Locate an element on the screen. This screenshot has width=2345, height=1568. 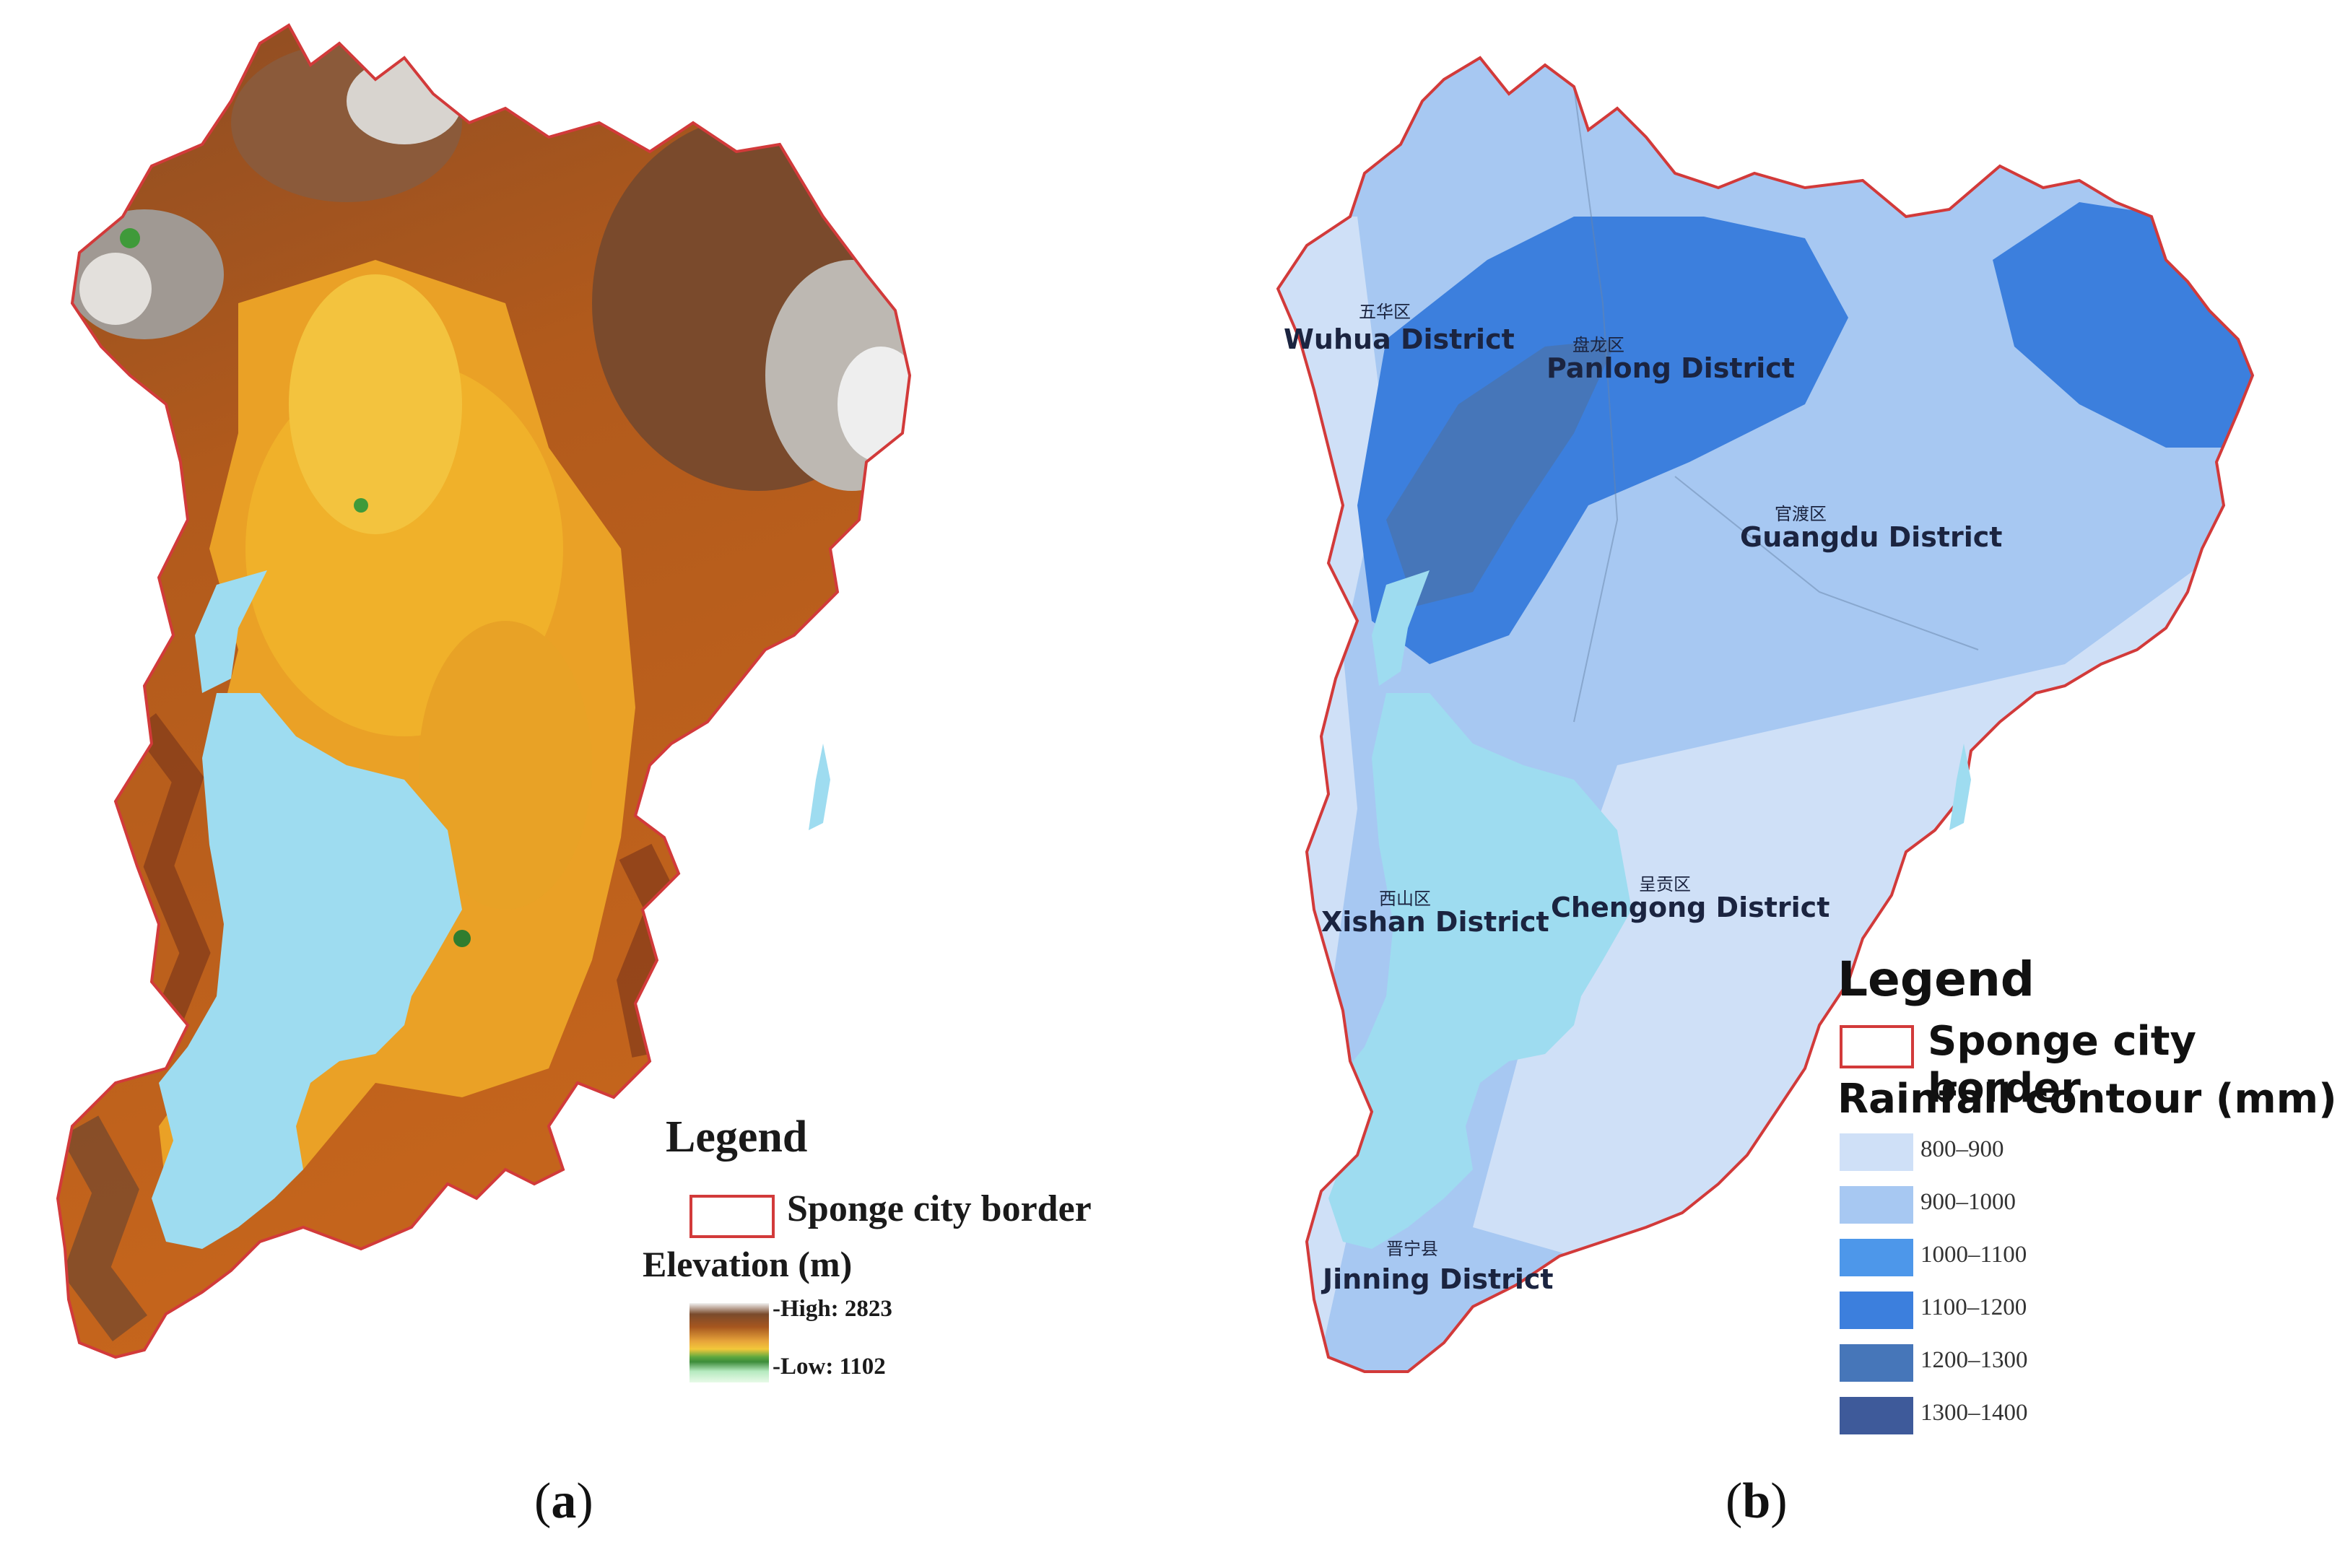
rainfall-title: Rainfall contour (mm) is located at coordinates (2087, 1099).